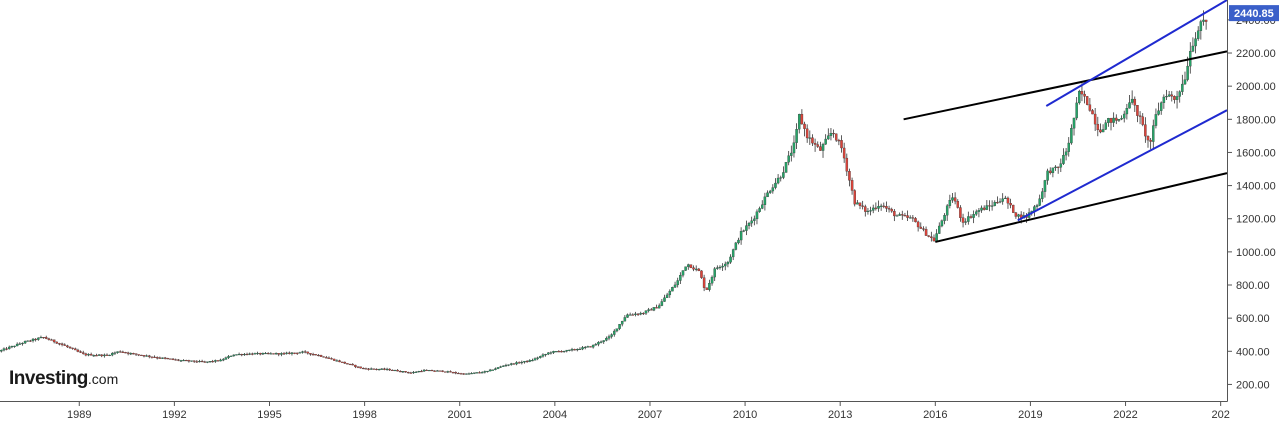 This screenshot has width=1283, height=422. I want to click on y-tick-label: 600.00, so click(1253, 319).